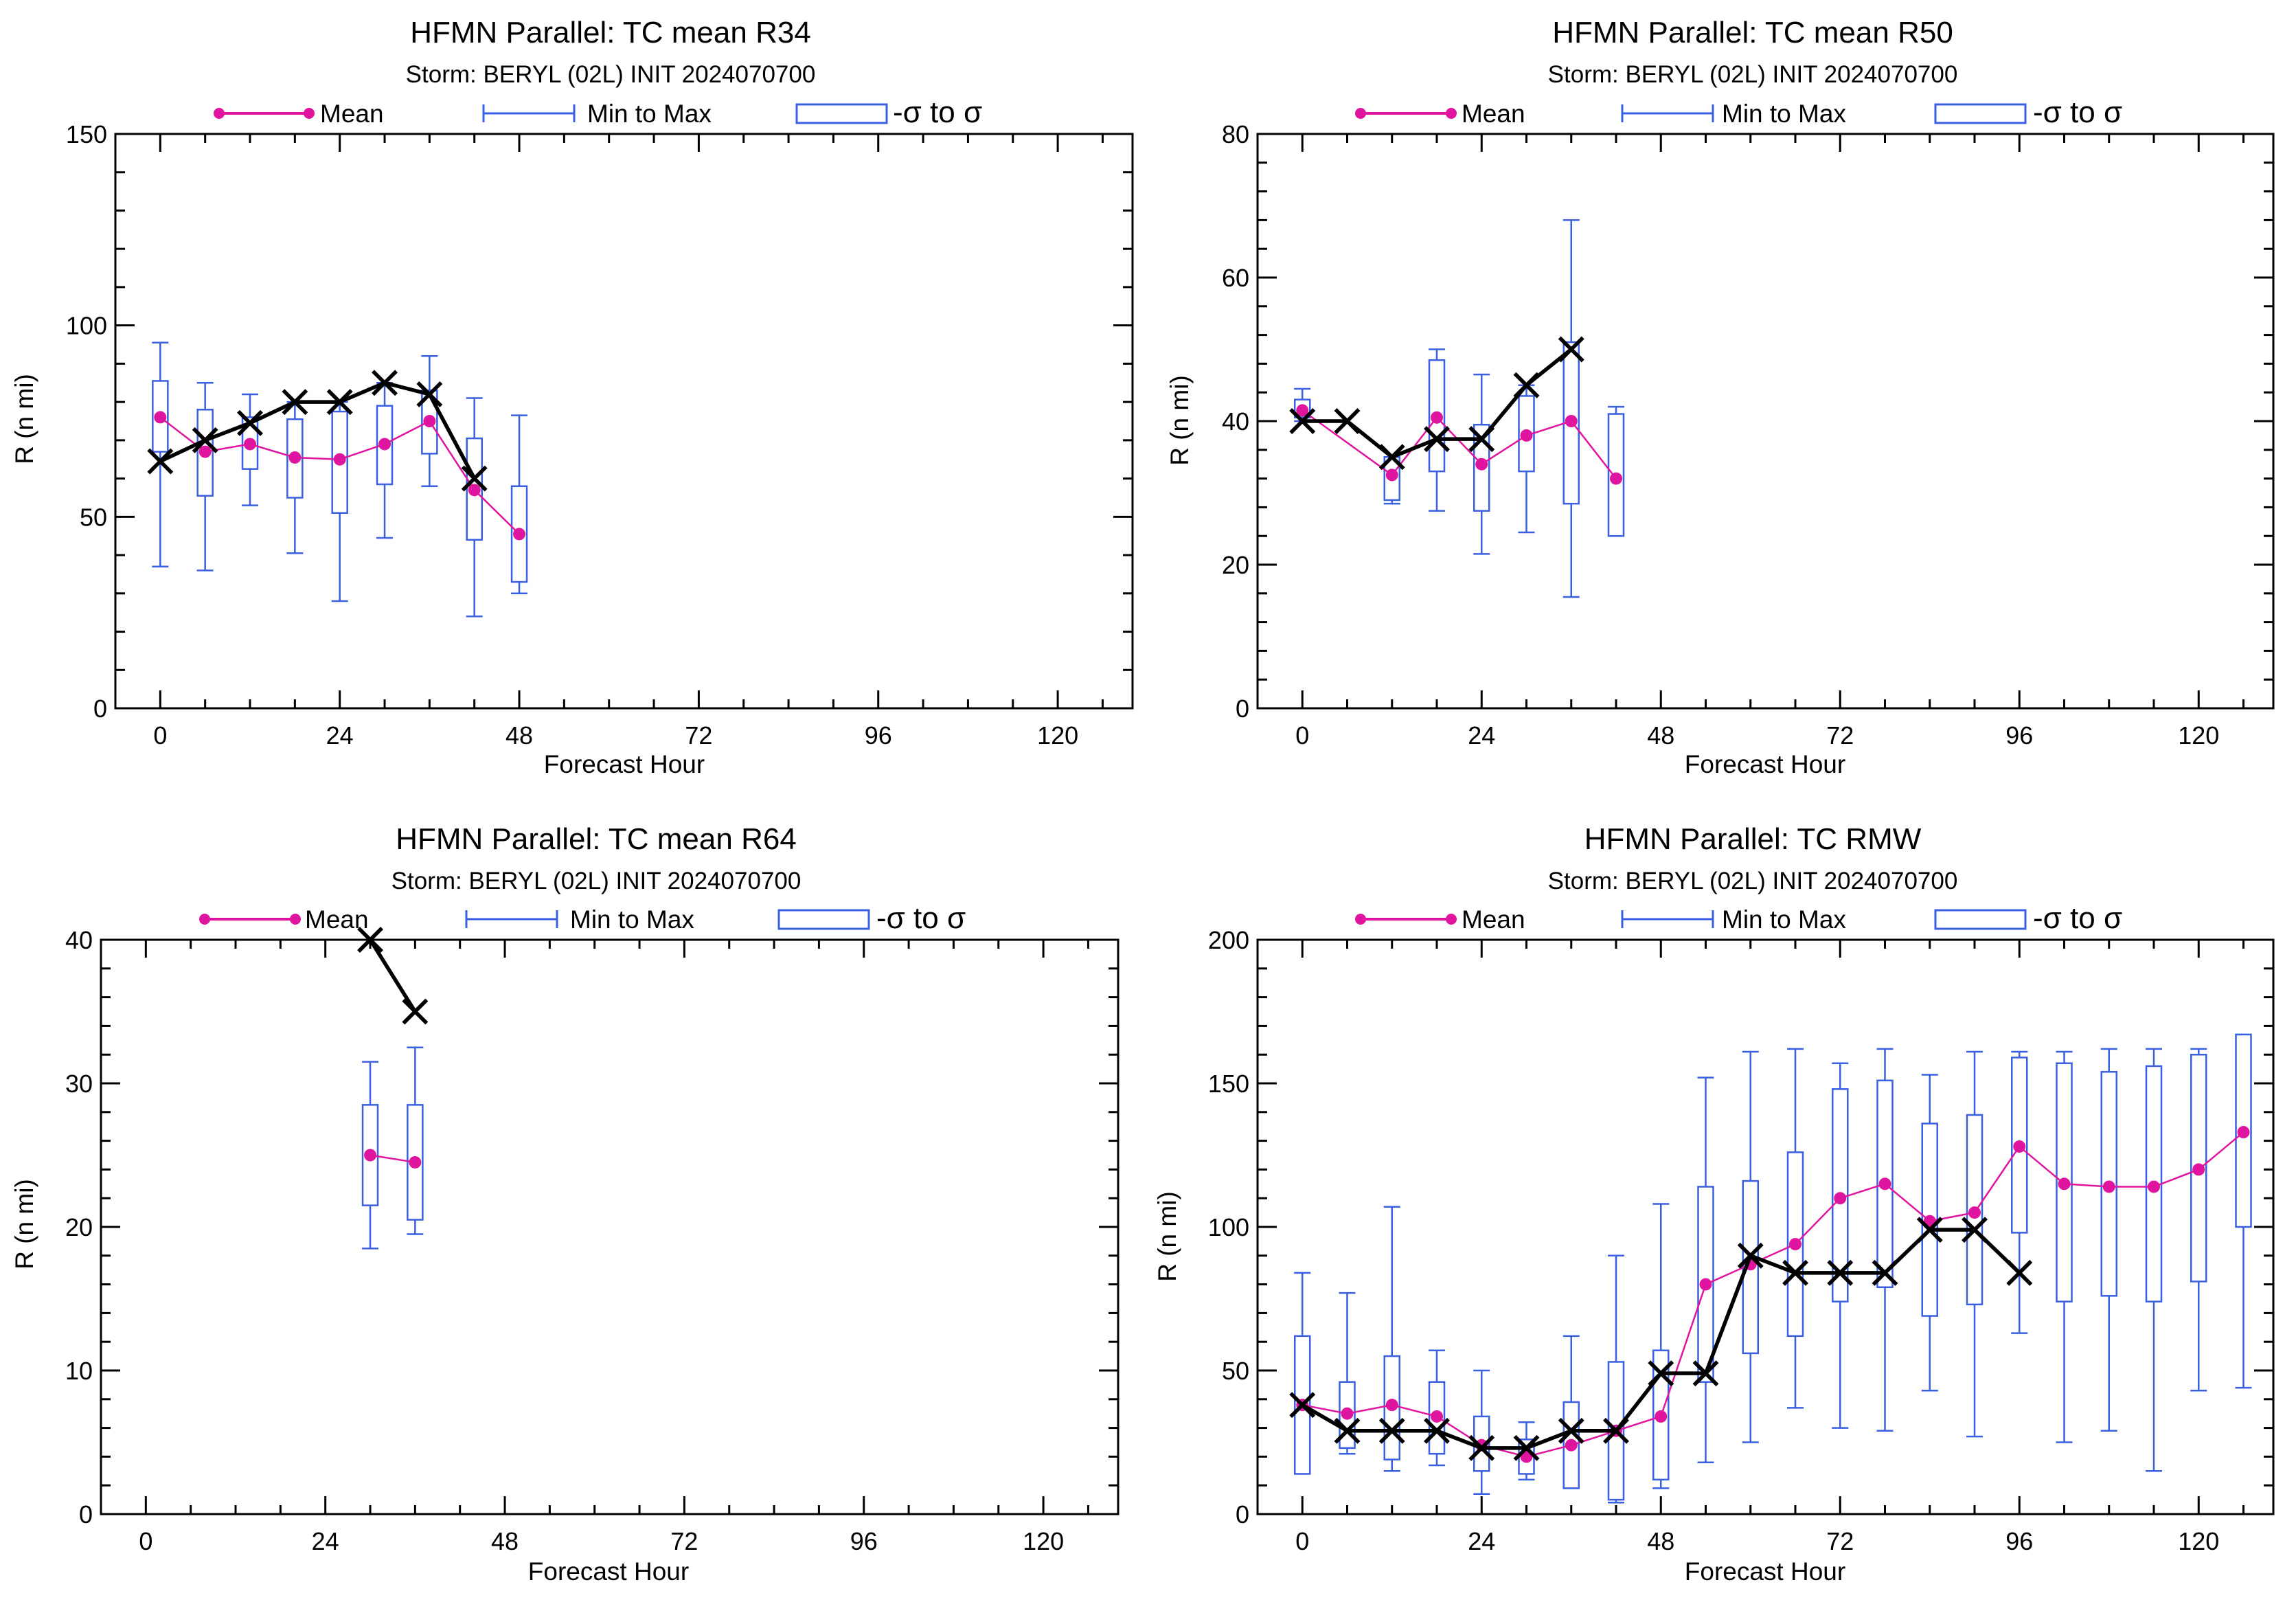 This screenshot has height=1613, width=2296. Describe the element at coordinates (393, 1159) in the screenshot. I see `mean-line` at that location.